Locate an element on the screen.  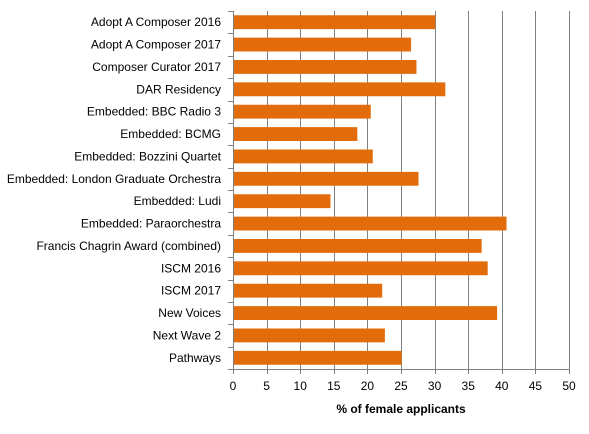
x-tick-label: 50 is located at coordinates (569, 386).